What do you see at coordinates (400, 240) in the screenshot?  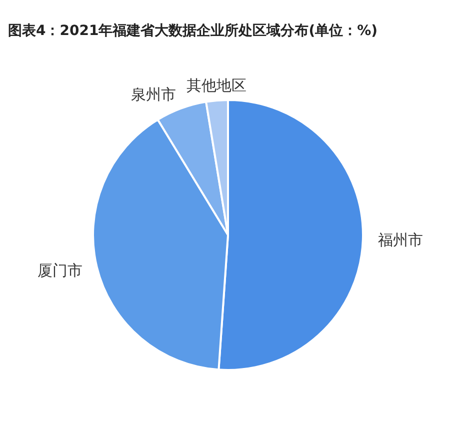 I see `slice-label: 福州市` at bounding box center [400, 240].